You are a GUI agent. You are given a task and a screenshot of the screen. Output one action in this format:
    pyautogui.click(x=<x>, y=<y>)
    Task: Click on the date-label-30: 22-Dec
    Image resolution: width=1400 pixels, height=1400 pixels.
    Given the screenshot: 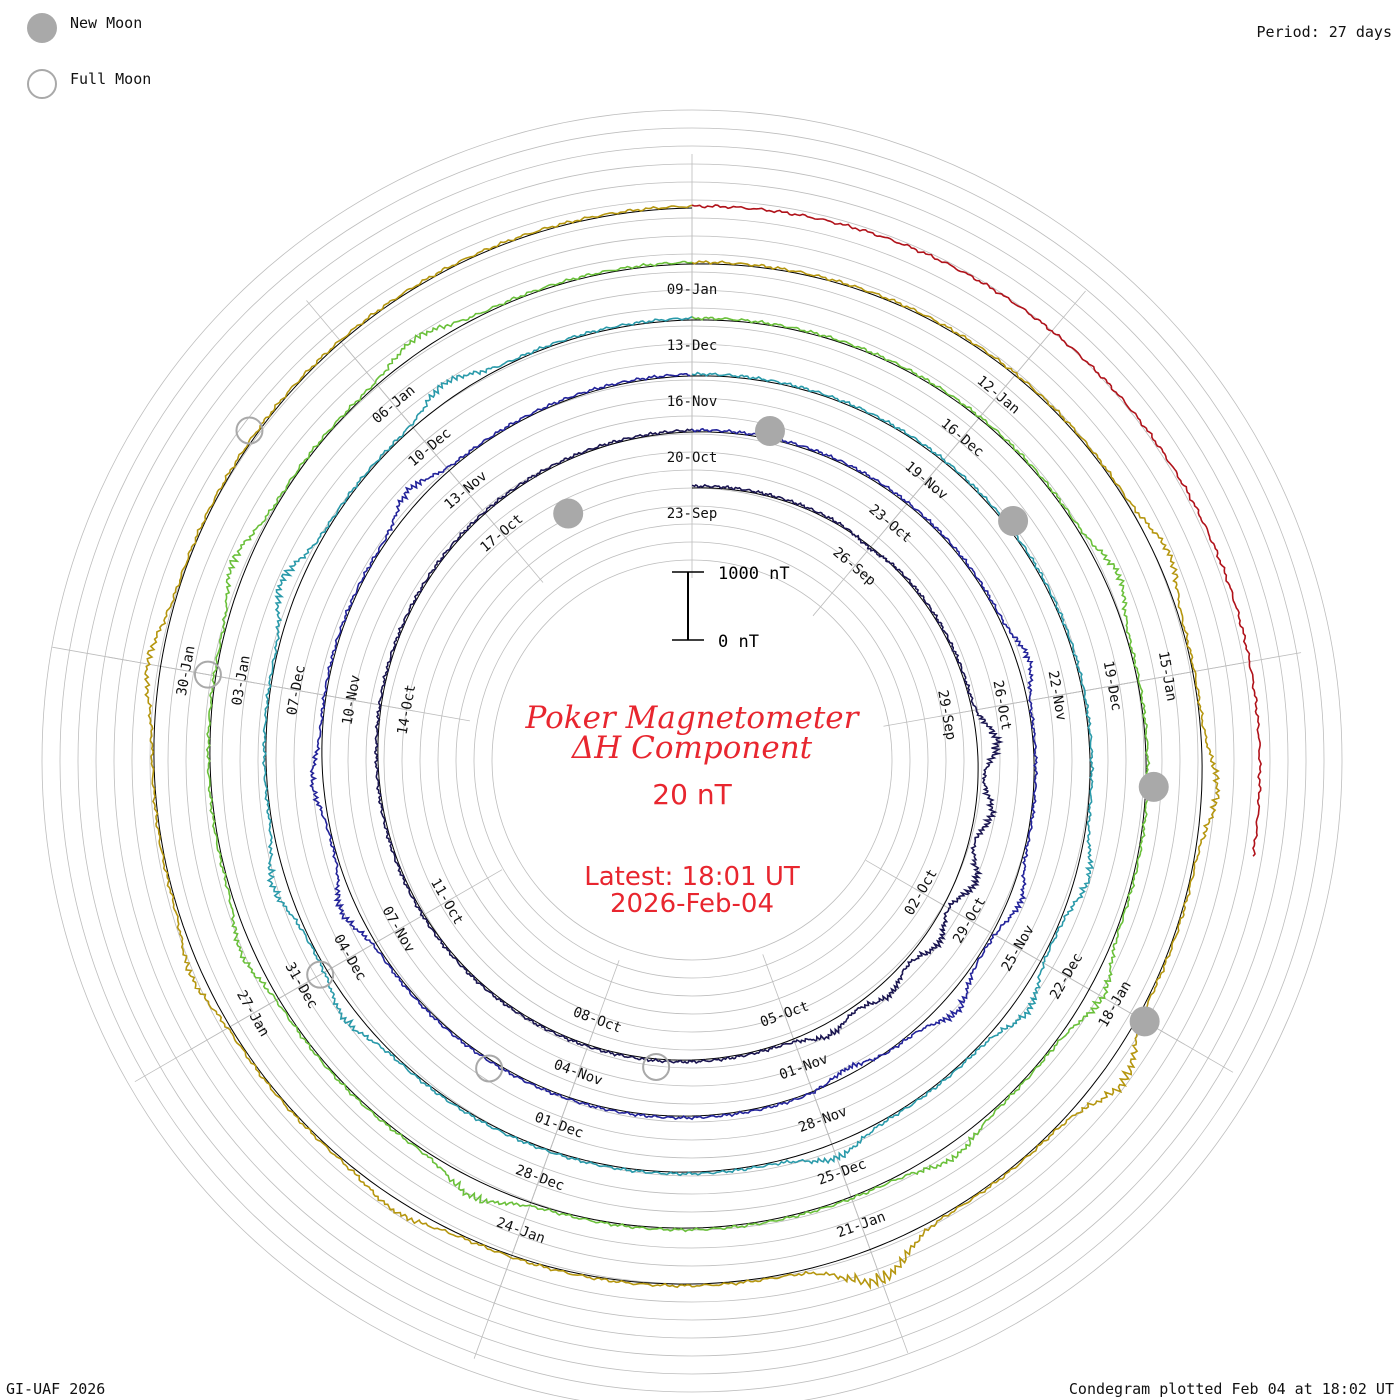 What is the action you would take?
    pyautogui.click(x=1066, y=976)
    